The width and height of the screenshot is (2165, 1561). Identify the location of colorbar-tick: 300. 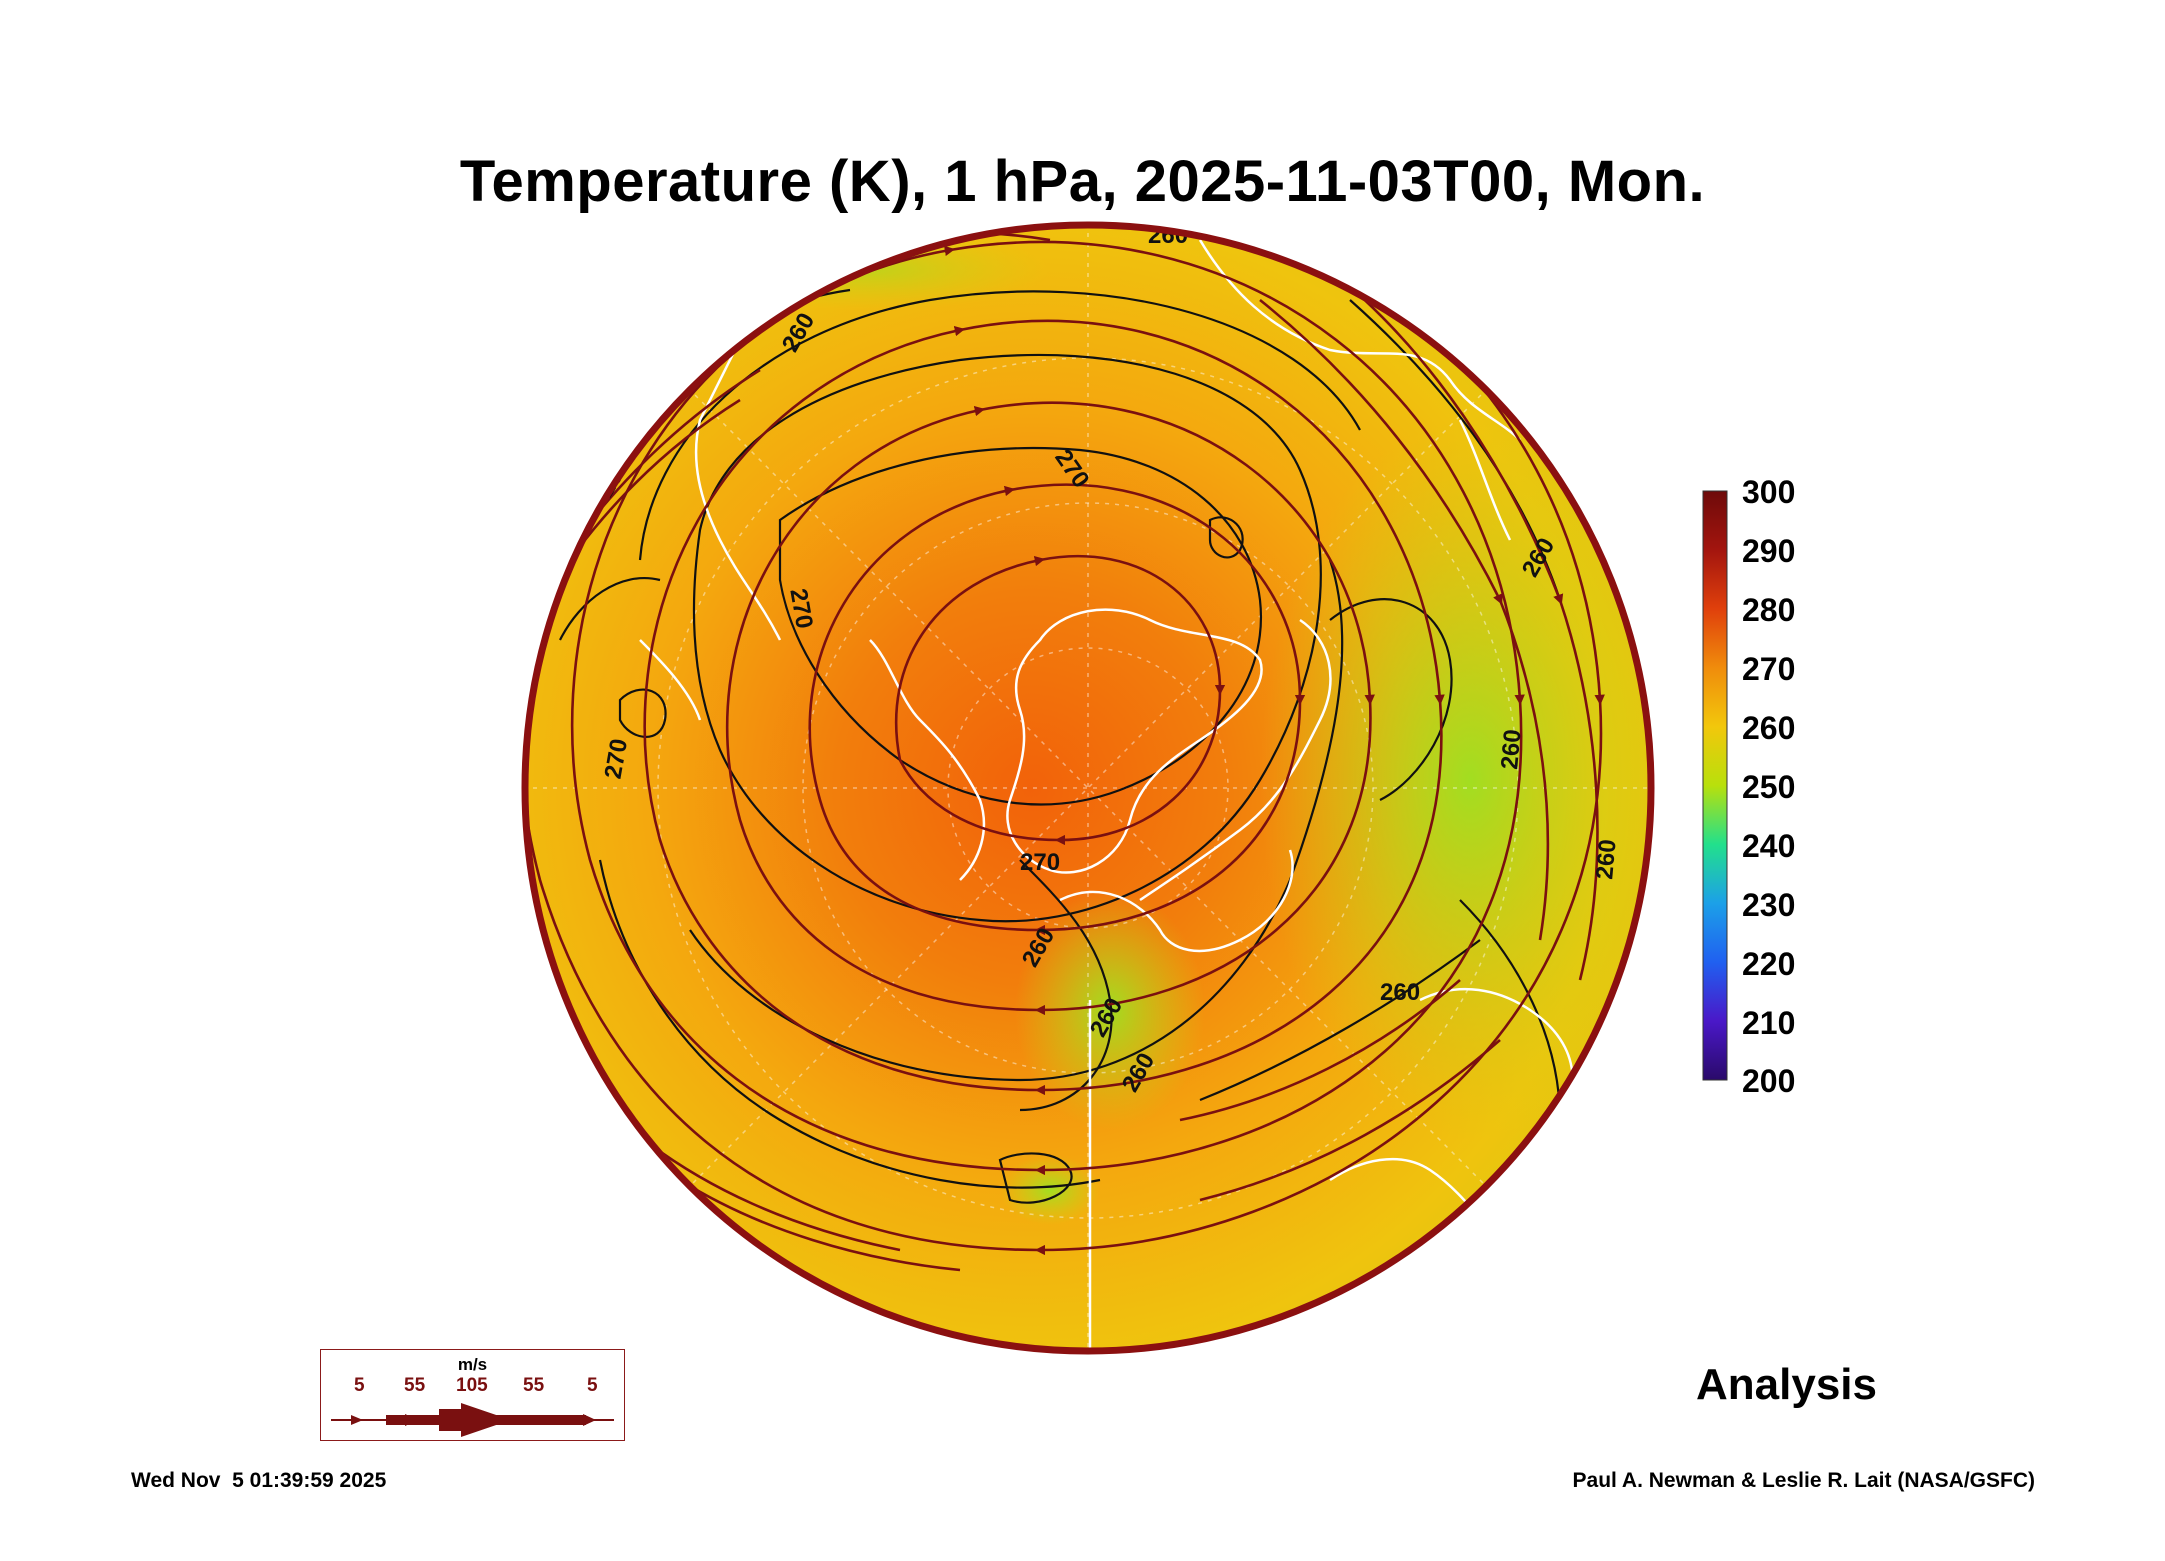
(1769, 492).